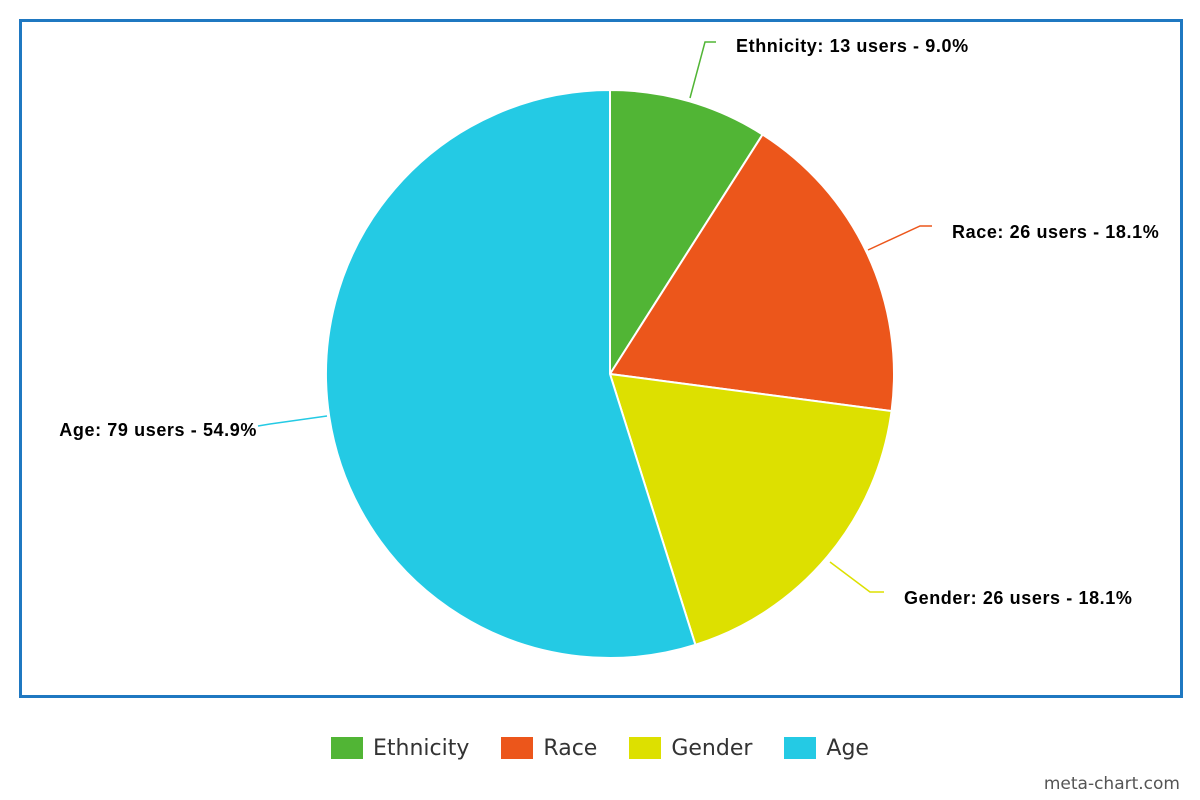  What do you see at coordinates (570, 748) in the screenshot?
I see `legend-label-race: Race` at bounding box center [570, 748].